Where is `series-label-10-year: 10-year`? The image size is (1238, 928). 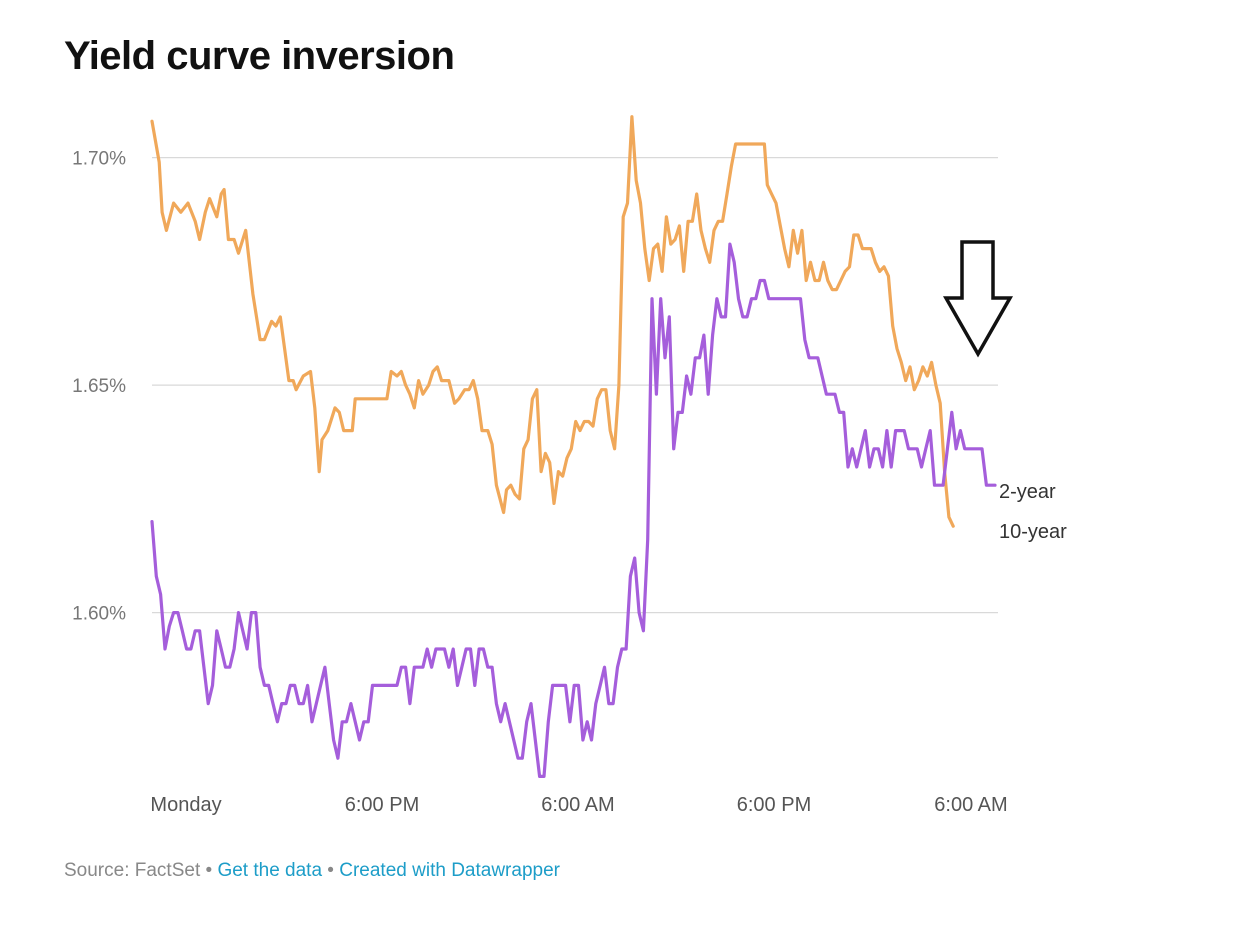 series-label-10-year: 10-year is located at coordinates (1033, 532).